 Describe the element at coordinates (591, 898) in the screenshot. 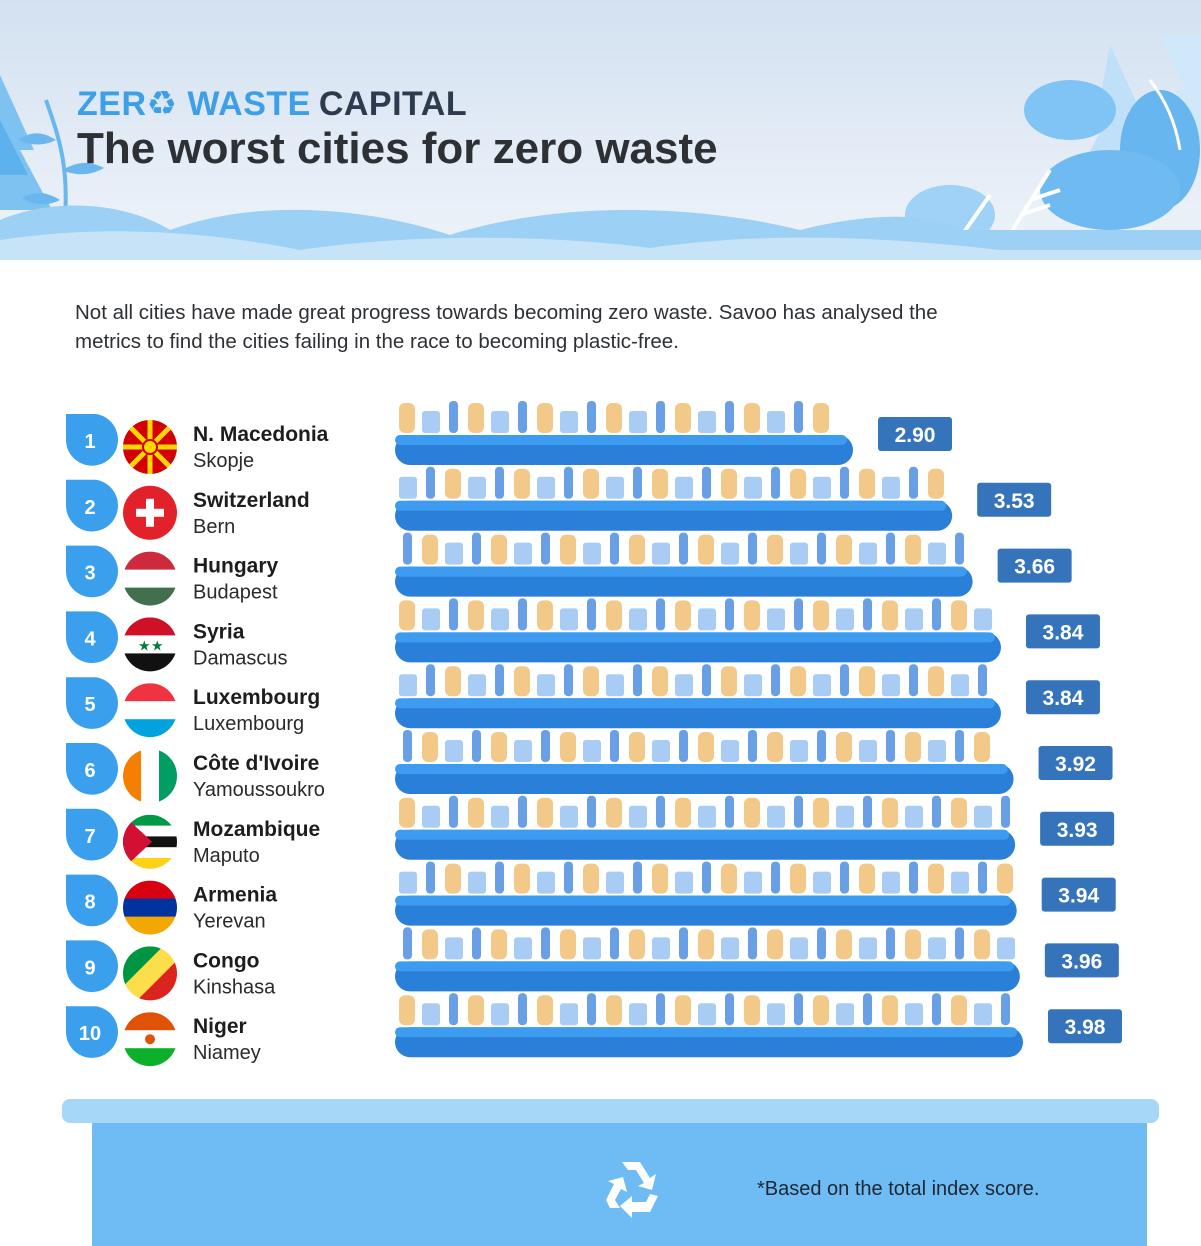

I see `chart-row: 3.94 8 Armenia Yerevan` at that location.